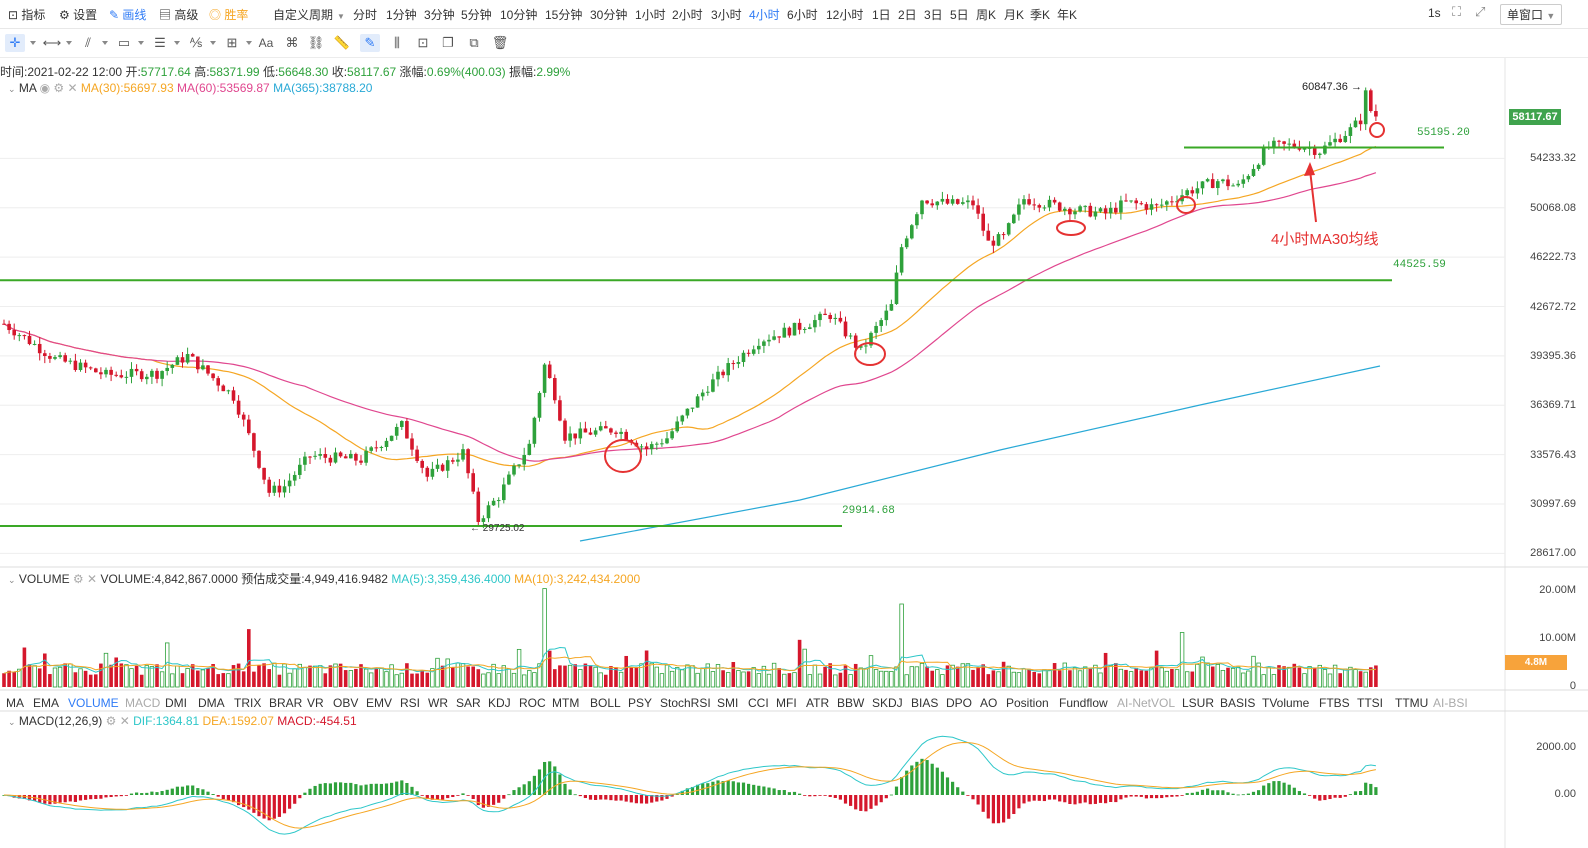  What do you see at coordinates (845, 15) in the screenshot?
I see `period-tab: 12小时` at bounding box center [845, 15].